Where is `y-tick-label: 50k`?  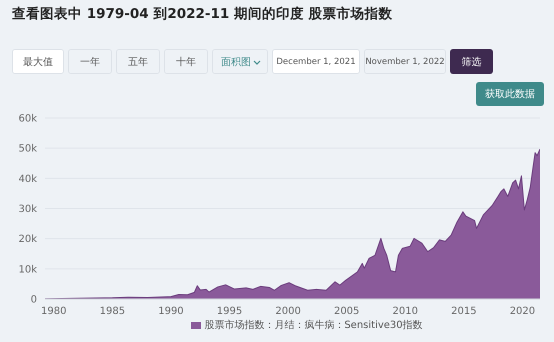 y-tick-label: 50k is located at coordinates (28, 149).